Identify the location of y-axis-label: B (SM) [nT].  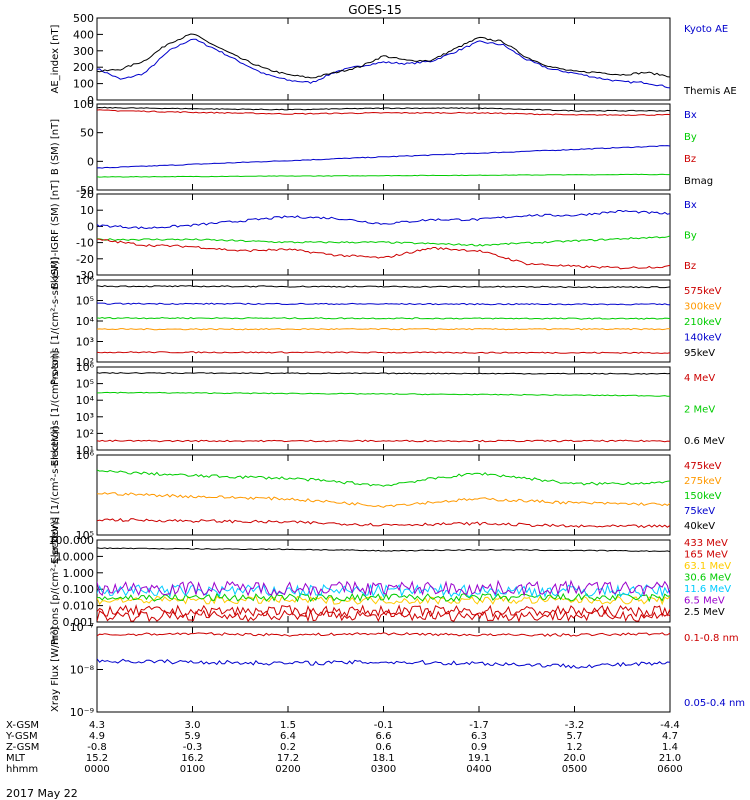
(55, 147).